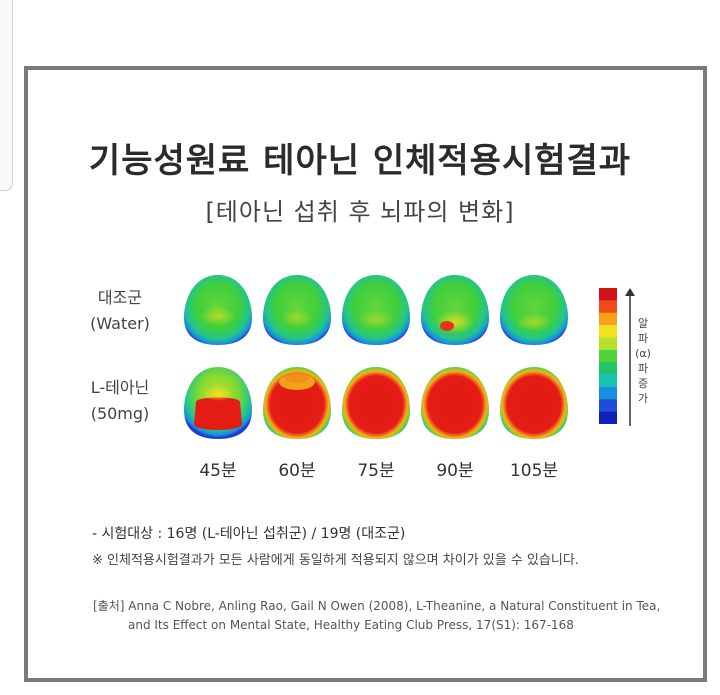 The height and width of the screenshot is (695, 720). Describe the element at coordinates (120, 401) in the screenshot. I see `group-label-theanine: L-테아닌 (50mg)` at that location.